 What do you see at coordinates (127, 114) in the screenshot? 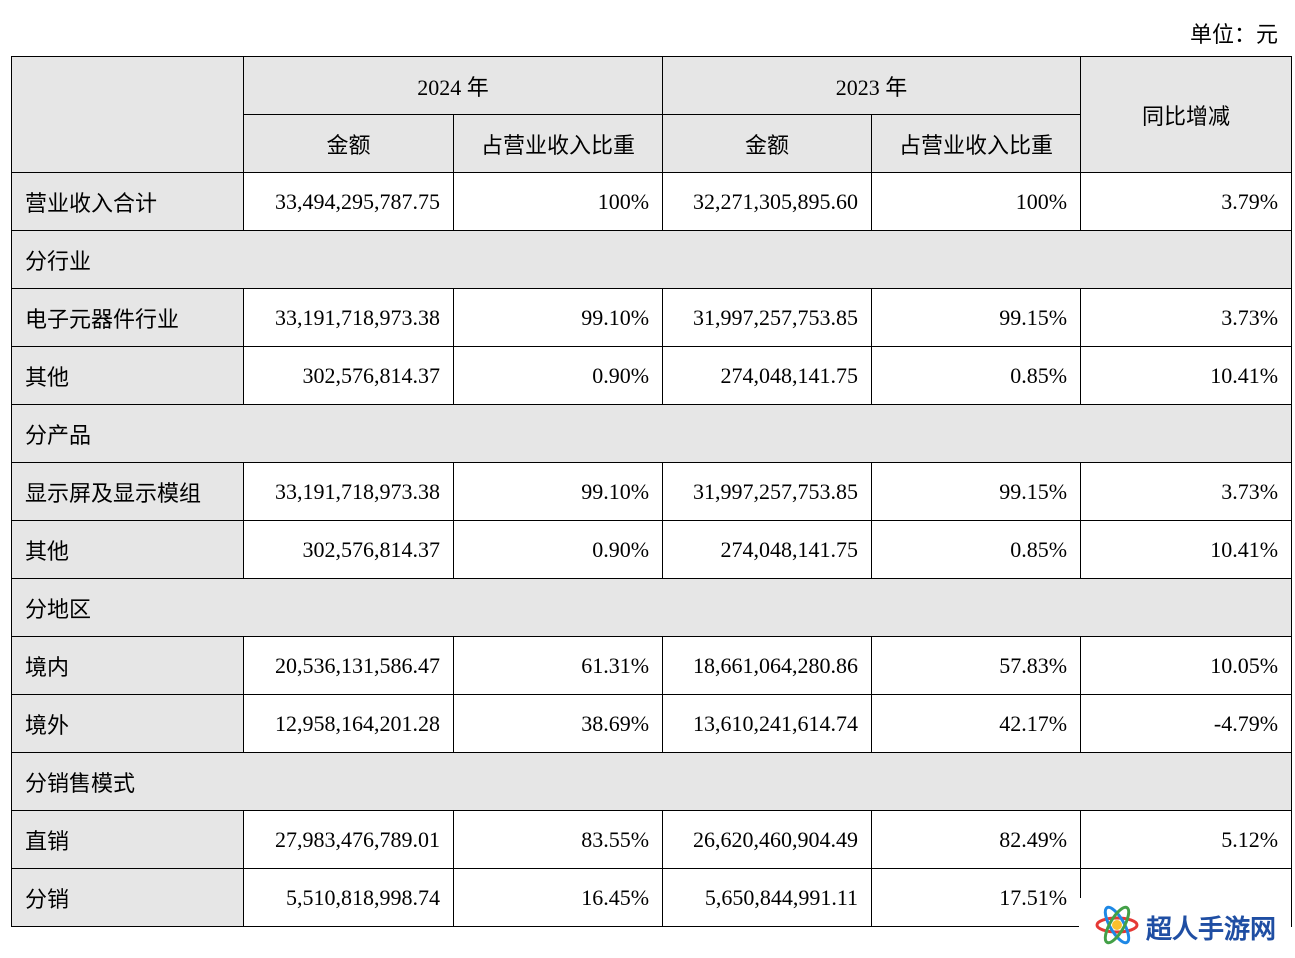
I see `header-empty-cell` at bounding box center [127, 114].